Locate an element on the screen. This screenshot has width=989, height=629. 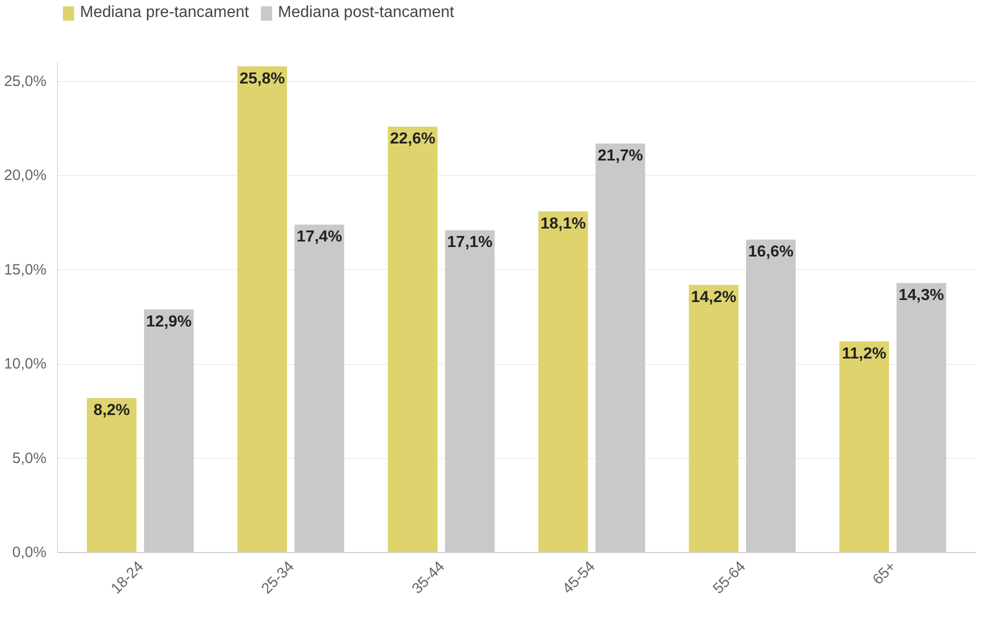
y-tick-label: 25,0% is located at coordinates (25, 81).